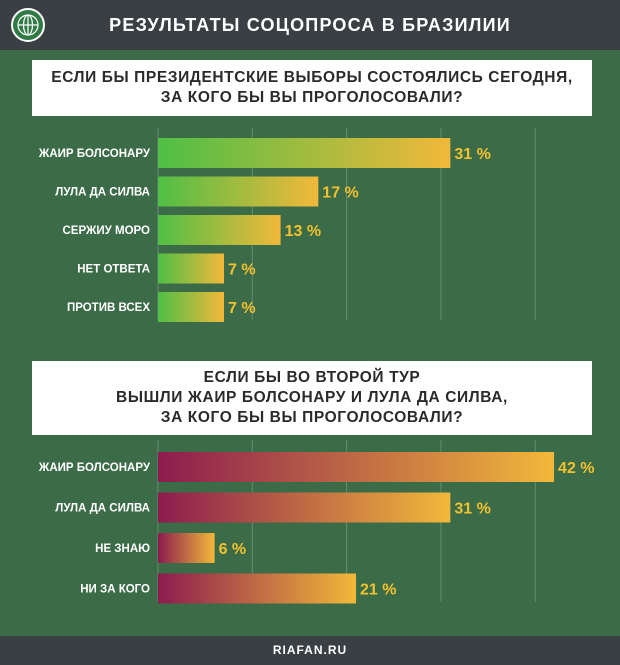 This screenshot has width=620, height=665. I want to click on chart1-title-line: ЗА КОГО БЫ ВЫ ПРОГОЛОСОВАЛИ?, so click(312, 97).